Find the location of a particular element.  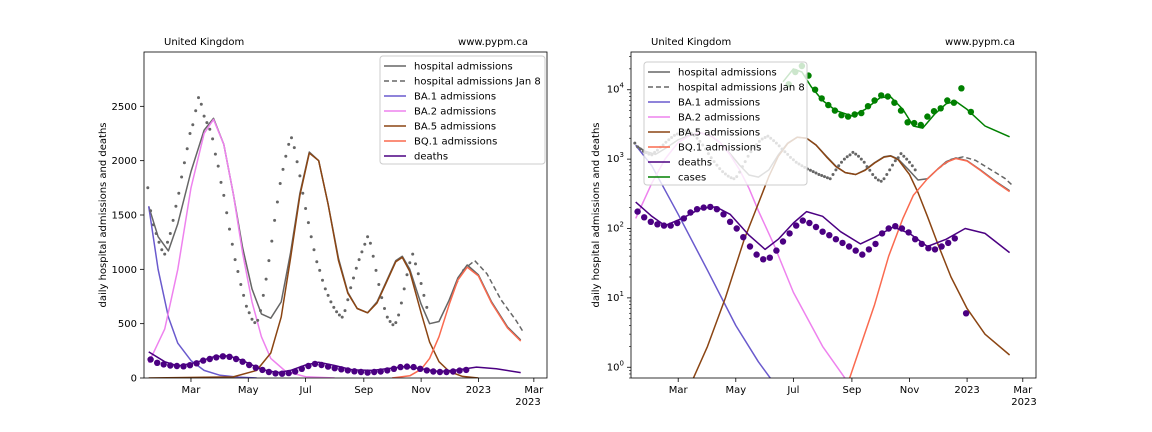

right-series-bq-1-admissions-line is located at coordinates (929, 267).